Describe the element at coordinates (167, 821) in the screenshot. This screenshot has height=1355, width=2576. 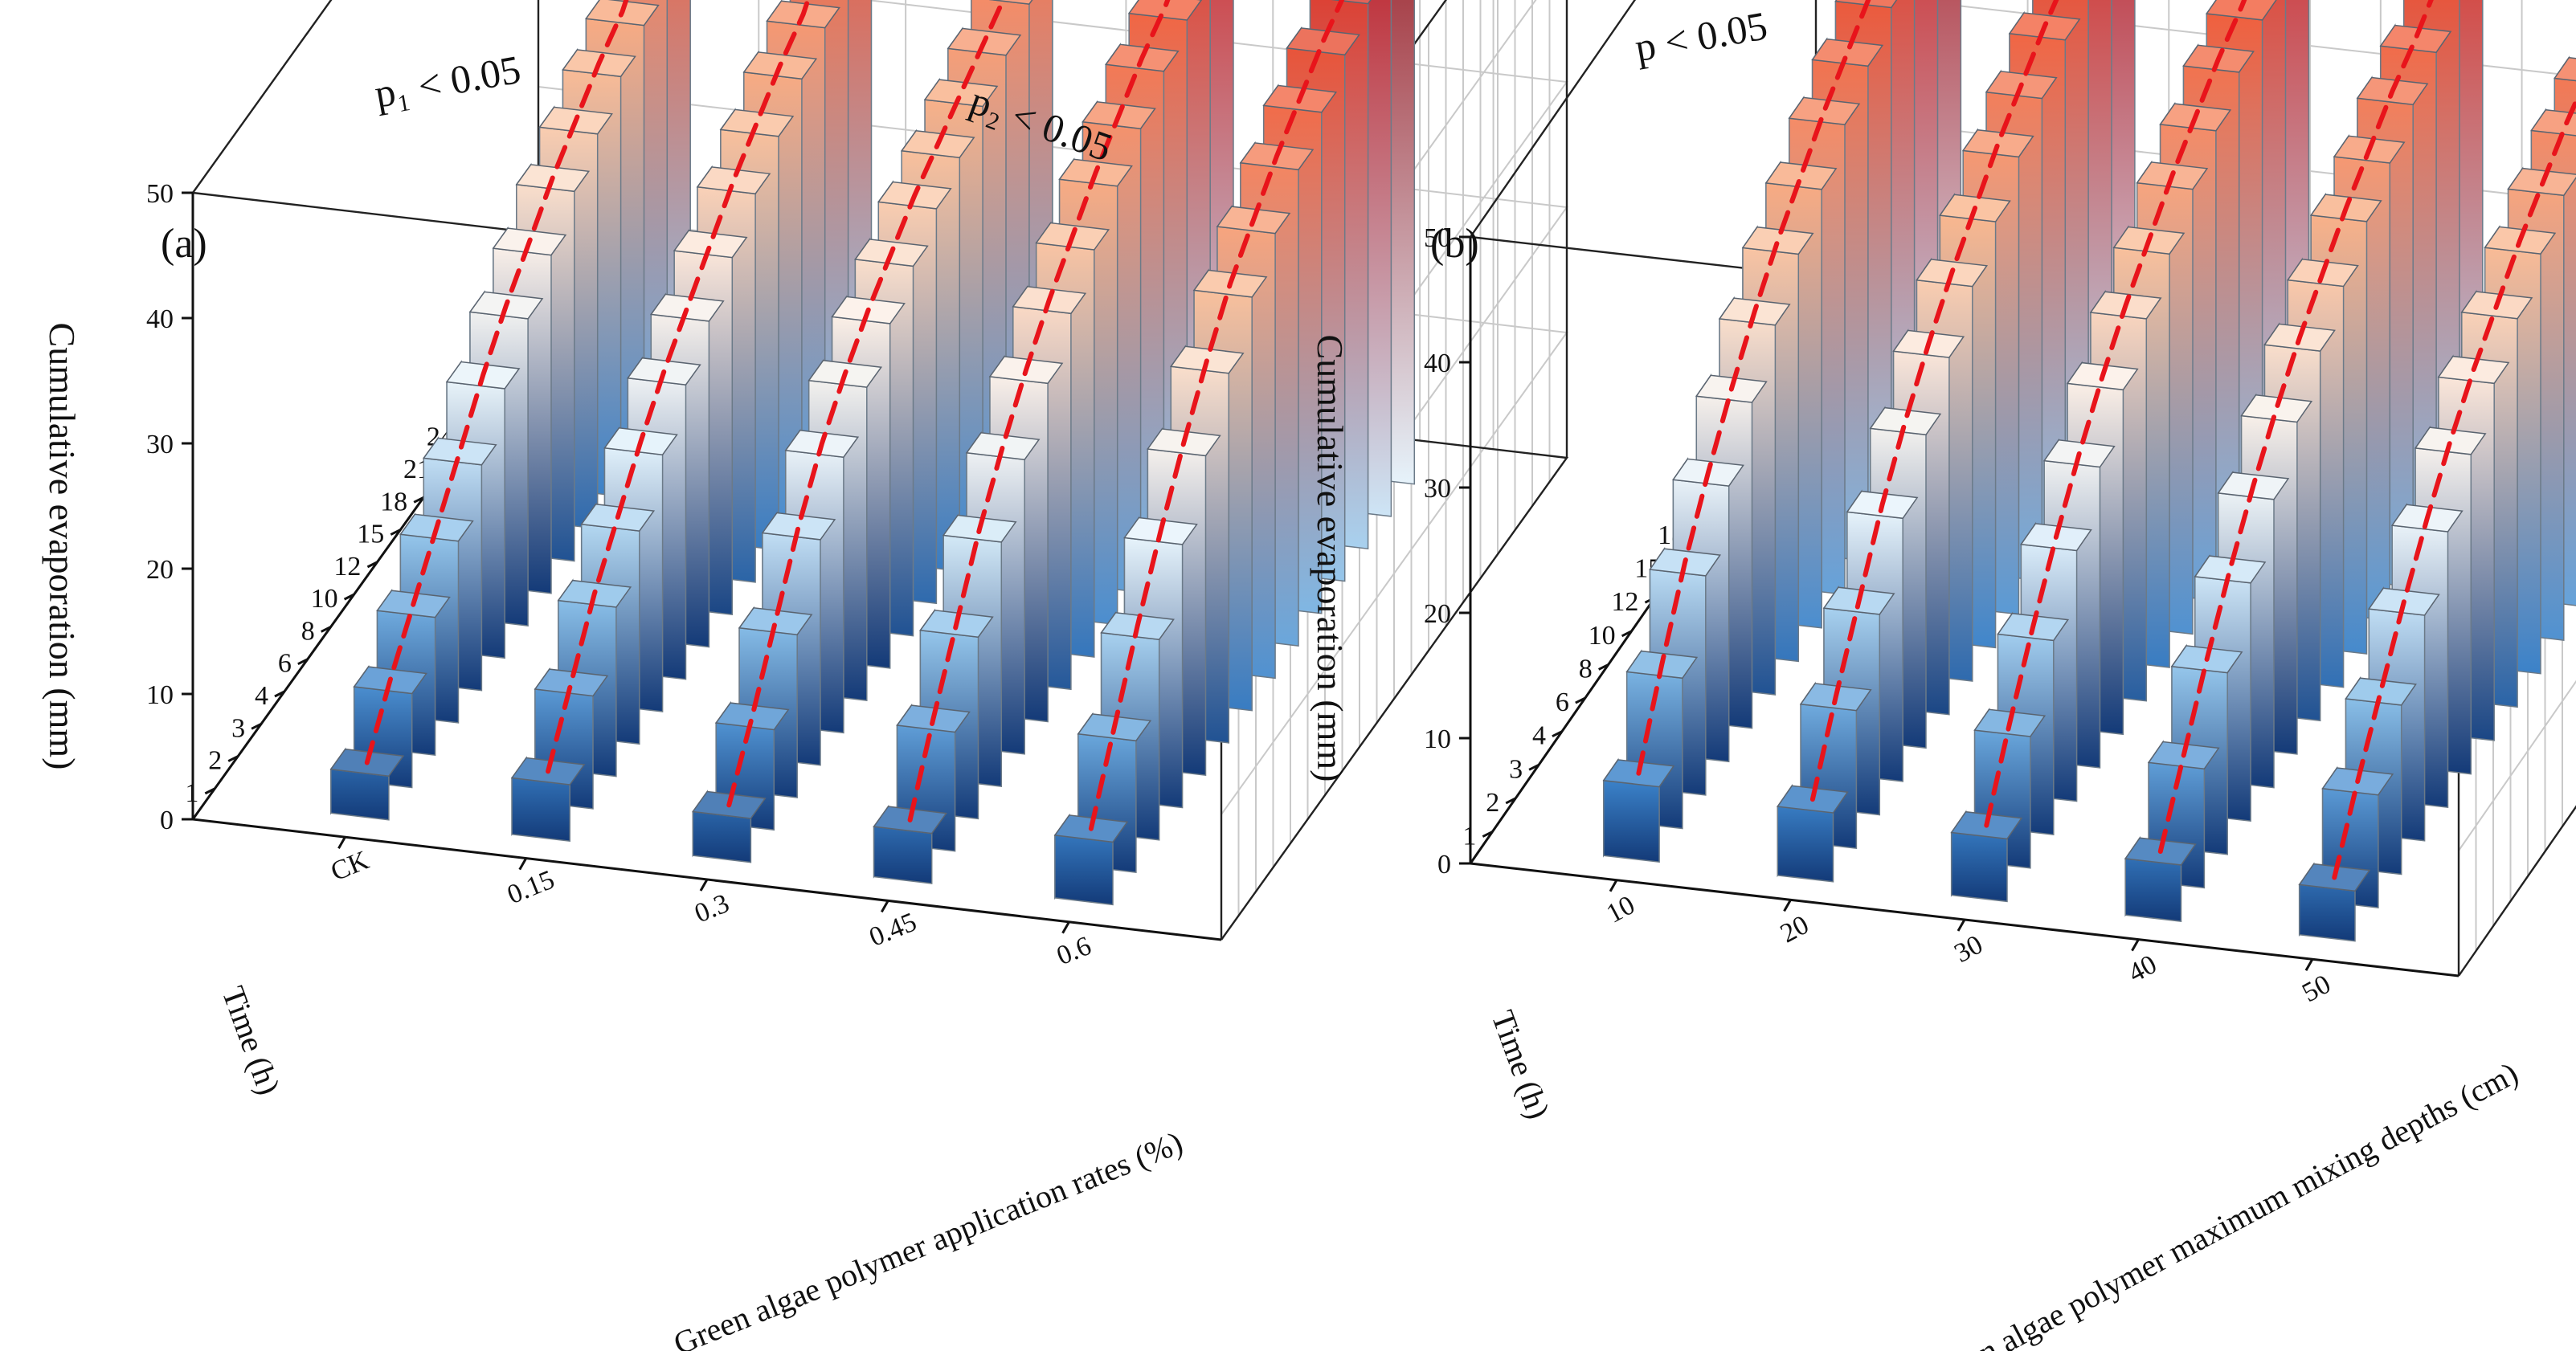
I see `z-tick-label: 0` at that location.